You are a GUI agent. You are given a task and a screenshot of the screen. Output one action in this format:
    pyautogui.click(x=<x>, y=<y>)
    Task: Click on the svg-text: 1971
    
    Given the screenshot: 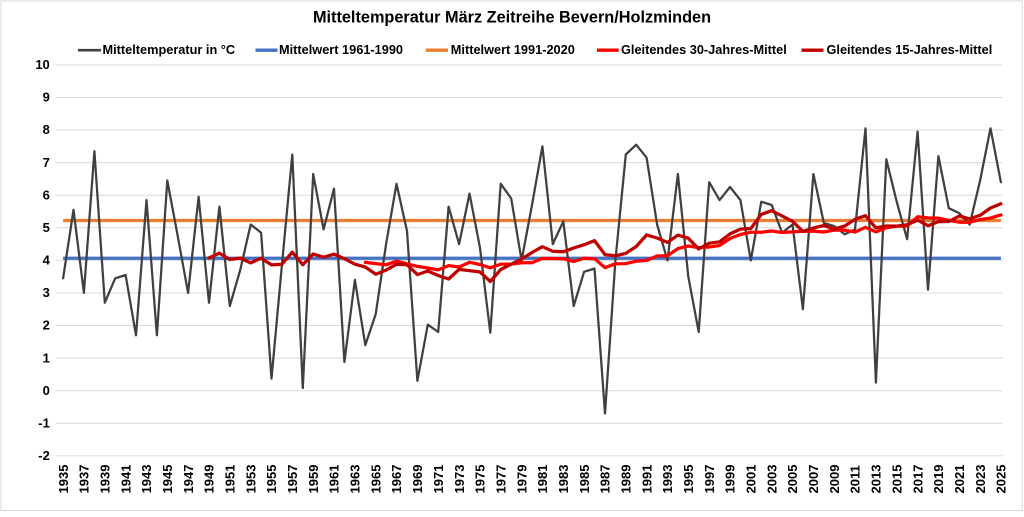 What is the action you would take?
    pyautogui.click(x=438, y=479)
    